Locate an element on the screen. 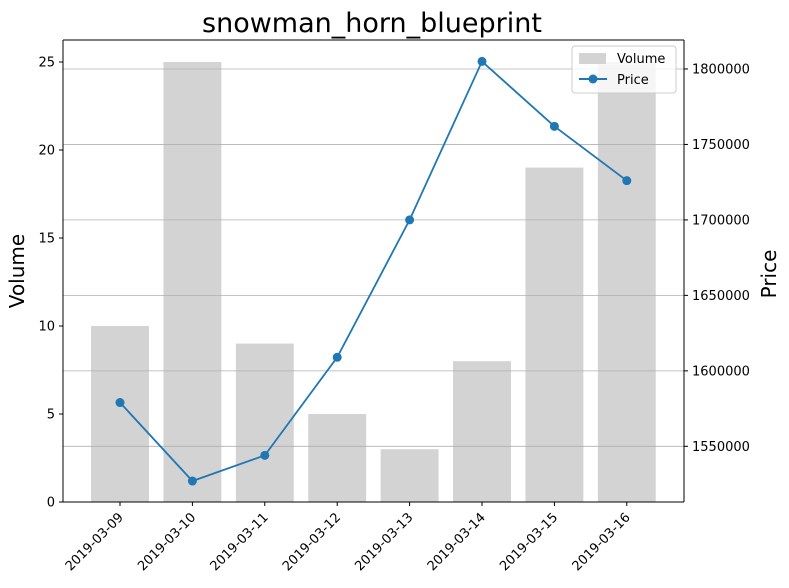  x-tick-label-2019-03-12: 2019-03-12 is located at coordinates (312, 542).